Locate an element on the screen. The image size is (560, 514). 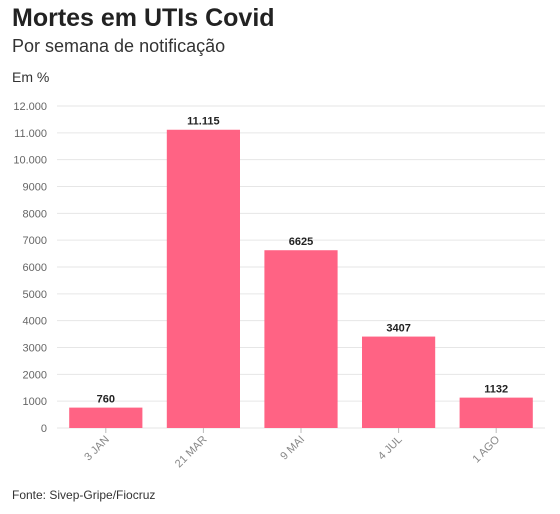
y-tick-label: 10.000 is located at coordinates (30, 161).